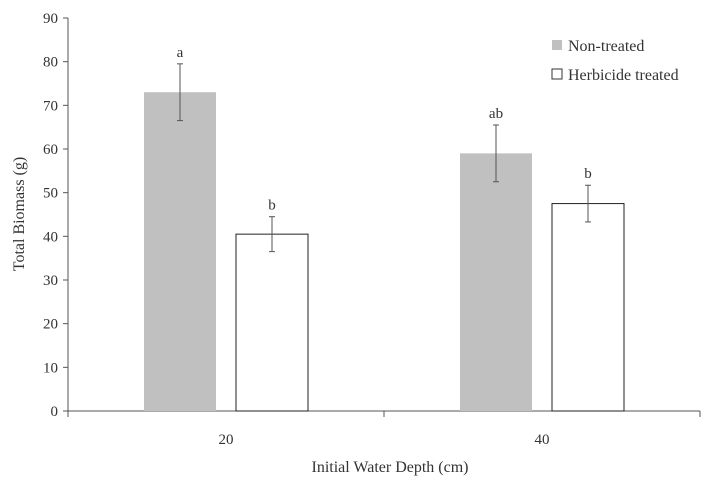 This screenshot has width=710, height=480. I want to click on y-tick-label: 20, so click(50, 325).